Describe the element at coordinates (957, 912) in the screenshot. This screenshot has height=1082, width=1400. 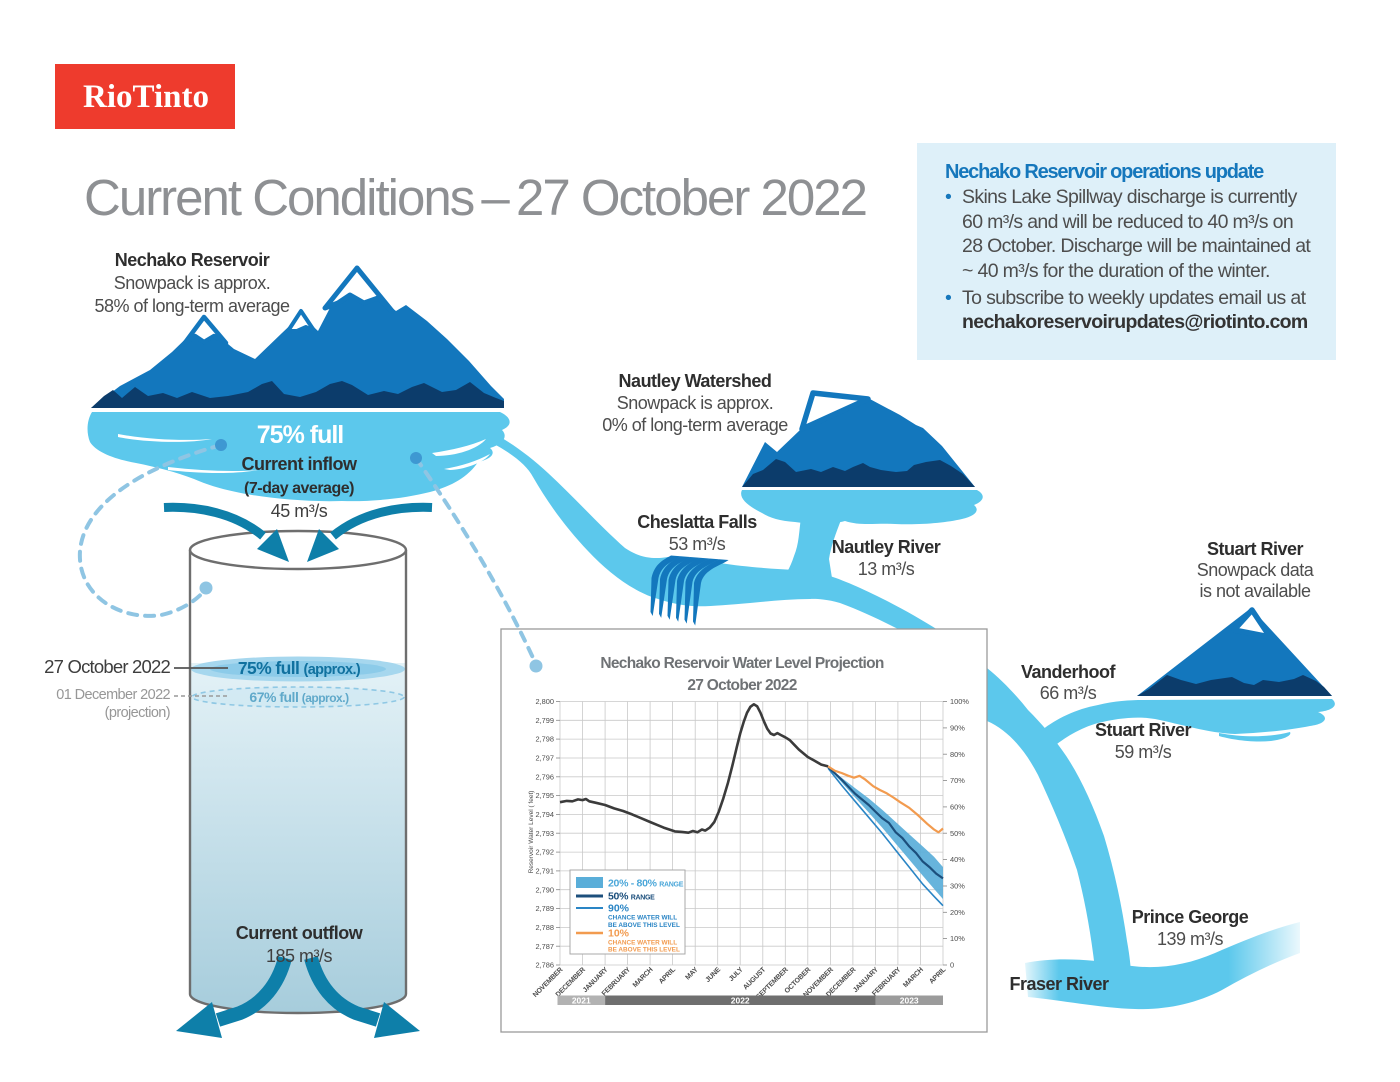
I see `svg-text: 20%` at that location.